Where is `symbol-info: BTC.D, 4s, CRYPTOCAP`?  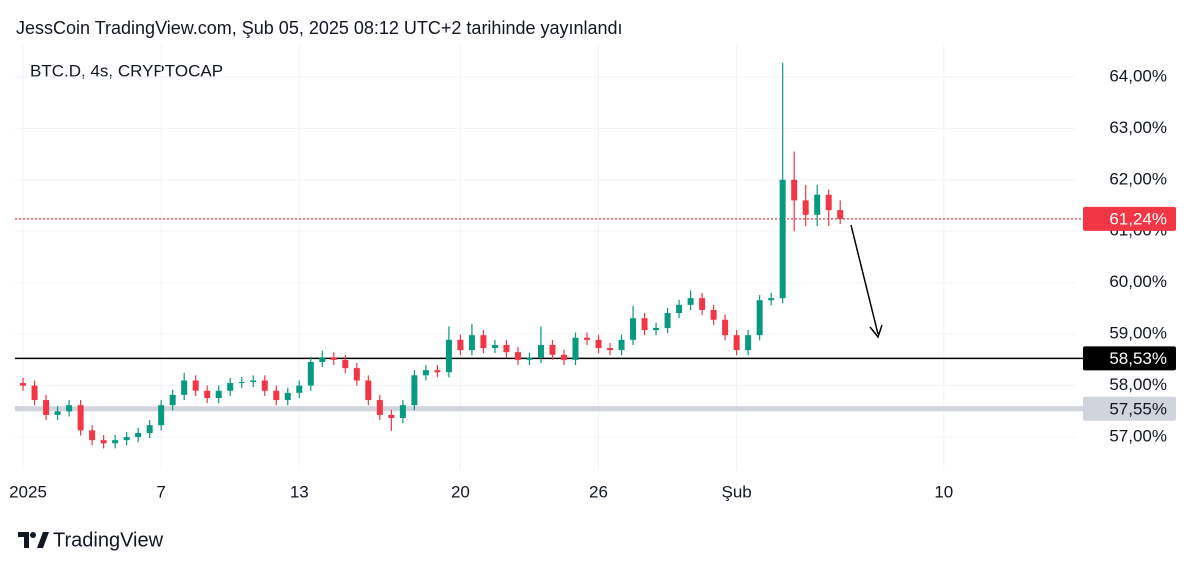
symbol-info: BTC.D, 4s, CRYPTOCAP is located at coordinates (126, 70).